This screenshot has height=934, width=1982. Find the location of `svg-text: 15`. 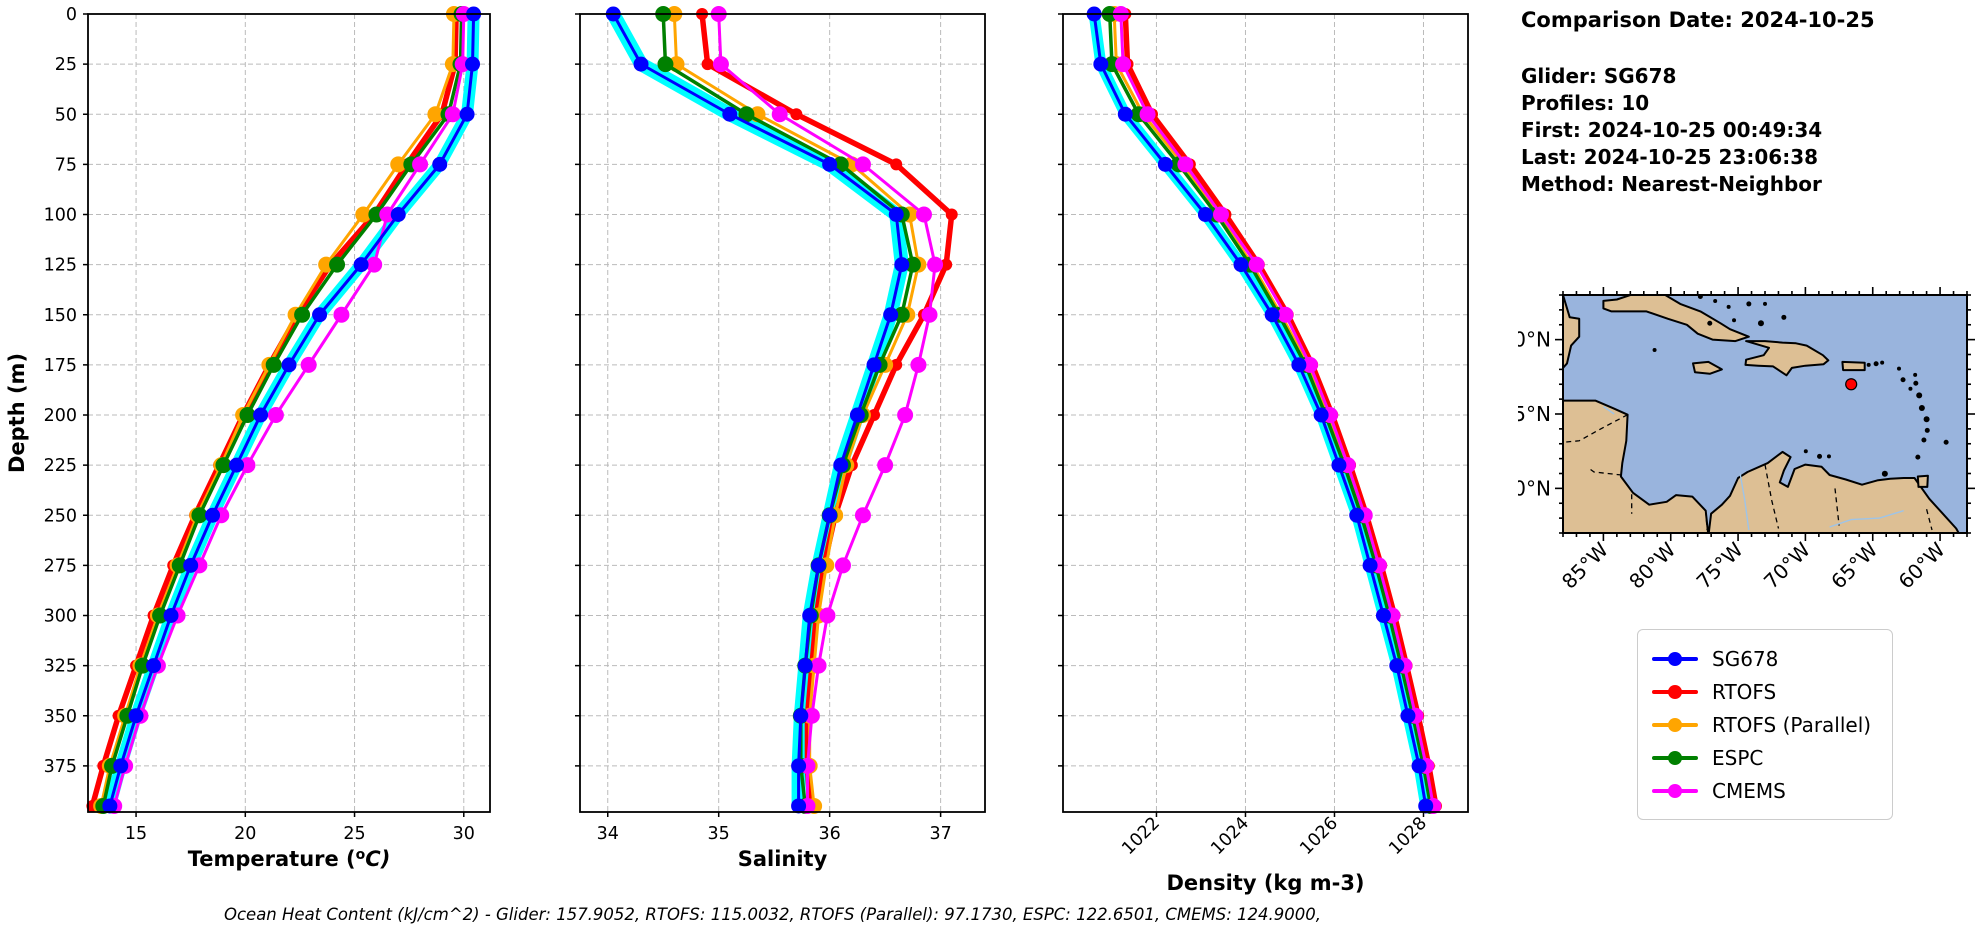

svg-text: 15 is located at coordinates (136, 834).